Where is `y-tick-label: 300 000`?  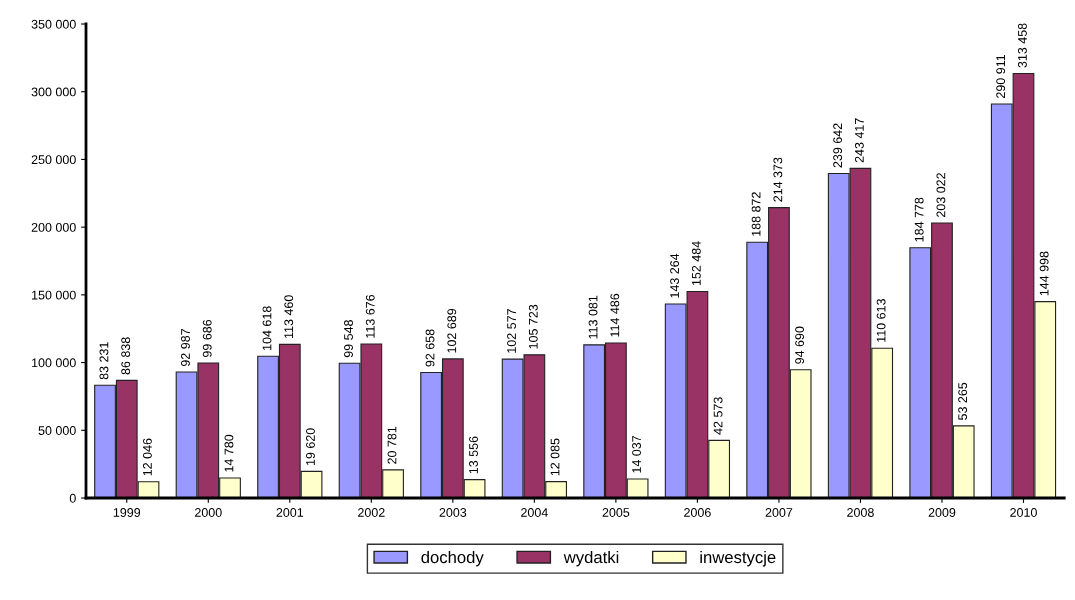
y-tick-label: 300 000 is located at coordinates (53, 92).